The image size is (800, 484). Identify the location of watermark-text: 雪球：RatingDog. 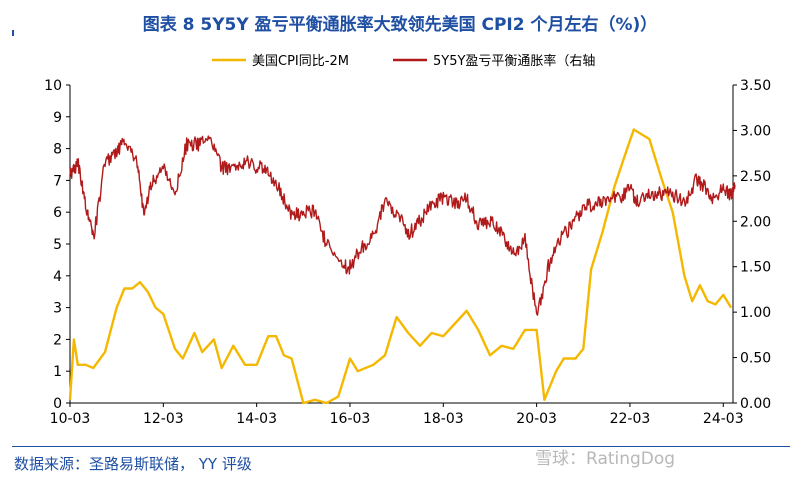
(605, 459).